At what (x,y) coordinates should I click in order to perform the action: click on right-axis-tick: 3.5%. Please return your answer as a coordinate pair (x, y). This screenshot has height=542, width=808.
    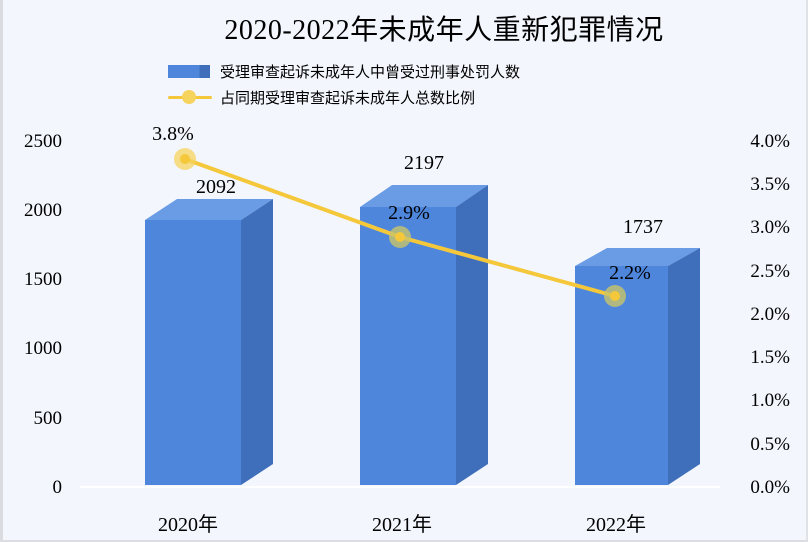
    Looking at the image, I should click on (770, 184).